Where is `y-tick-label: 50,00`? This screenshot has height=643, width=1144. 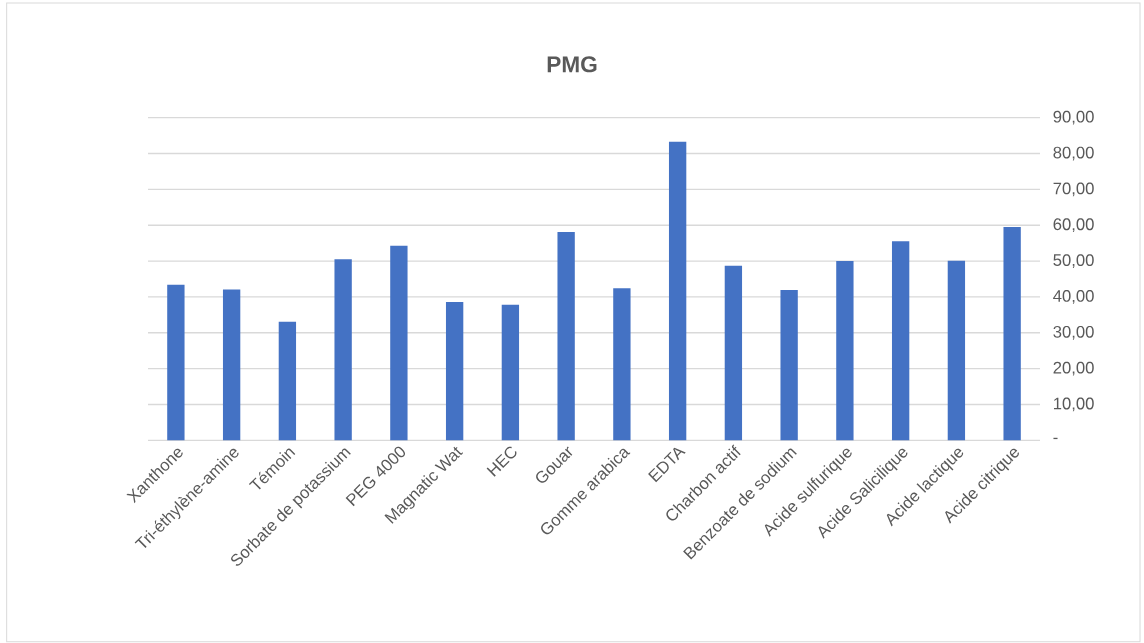
y-tick-label: 50,00 is located at coordinates (1073, 261).